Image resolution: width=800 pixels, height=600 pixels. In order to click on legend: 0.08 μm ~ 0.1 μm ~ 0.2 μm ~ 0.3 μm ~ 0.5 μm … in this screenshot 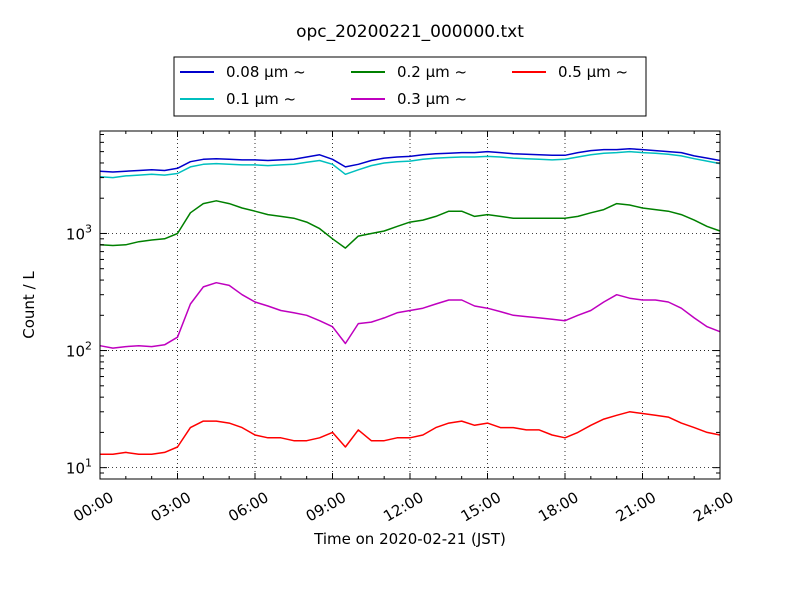, I will do `click(410, 86)`.